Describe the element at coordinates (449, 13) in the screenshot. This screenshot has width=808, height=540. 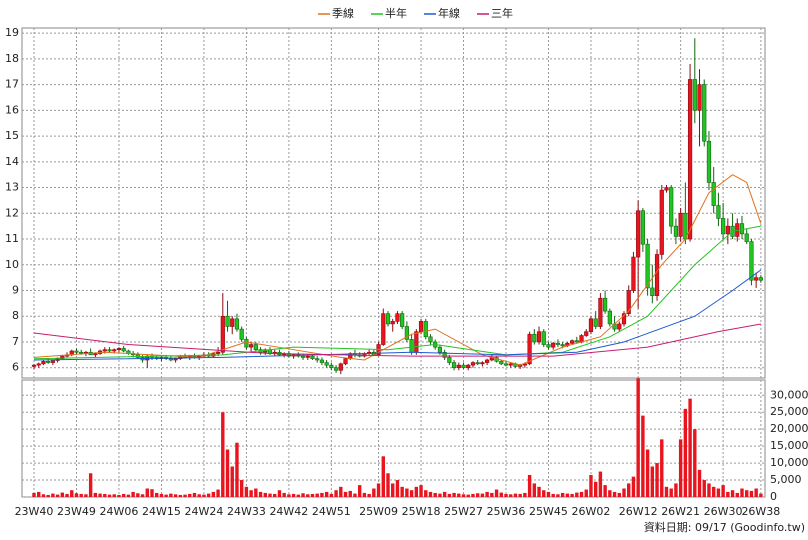
I see `legend-label: 年線` at that location.